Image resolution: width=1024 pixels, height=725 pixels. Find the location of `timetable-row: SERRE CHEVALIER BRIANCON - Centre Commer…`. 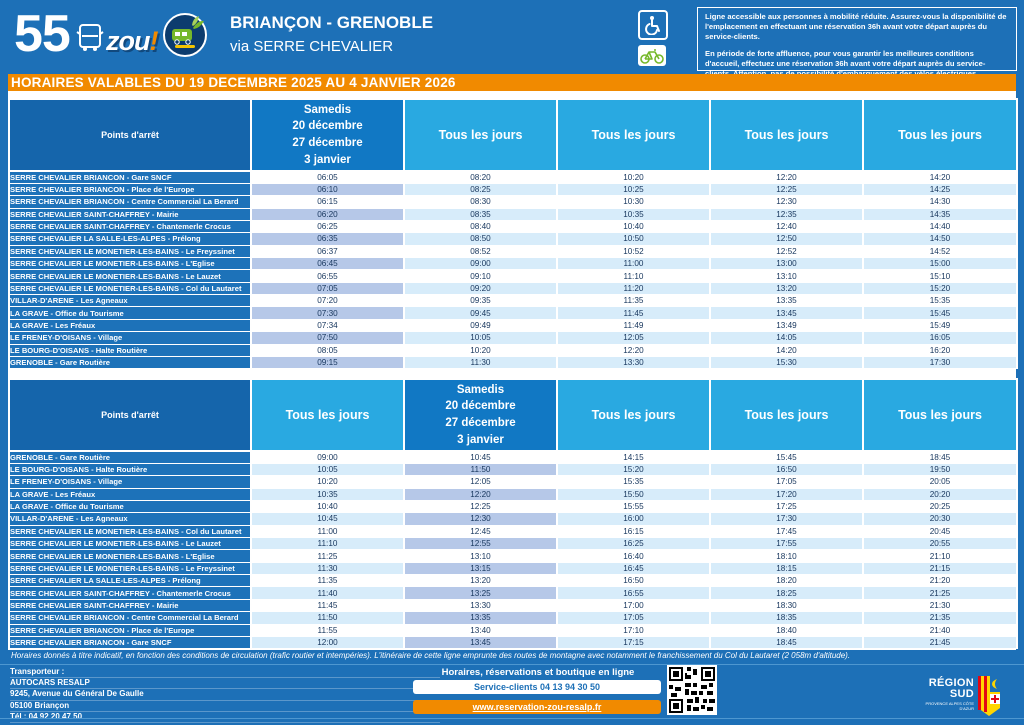

timetable-row: SERRE CHEVALIER BRIANCON - Centre Commer… is located at coordinates (513, 618).